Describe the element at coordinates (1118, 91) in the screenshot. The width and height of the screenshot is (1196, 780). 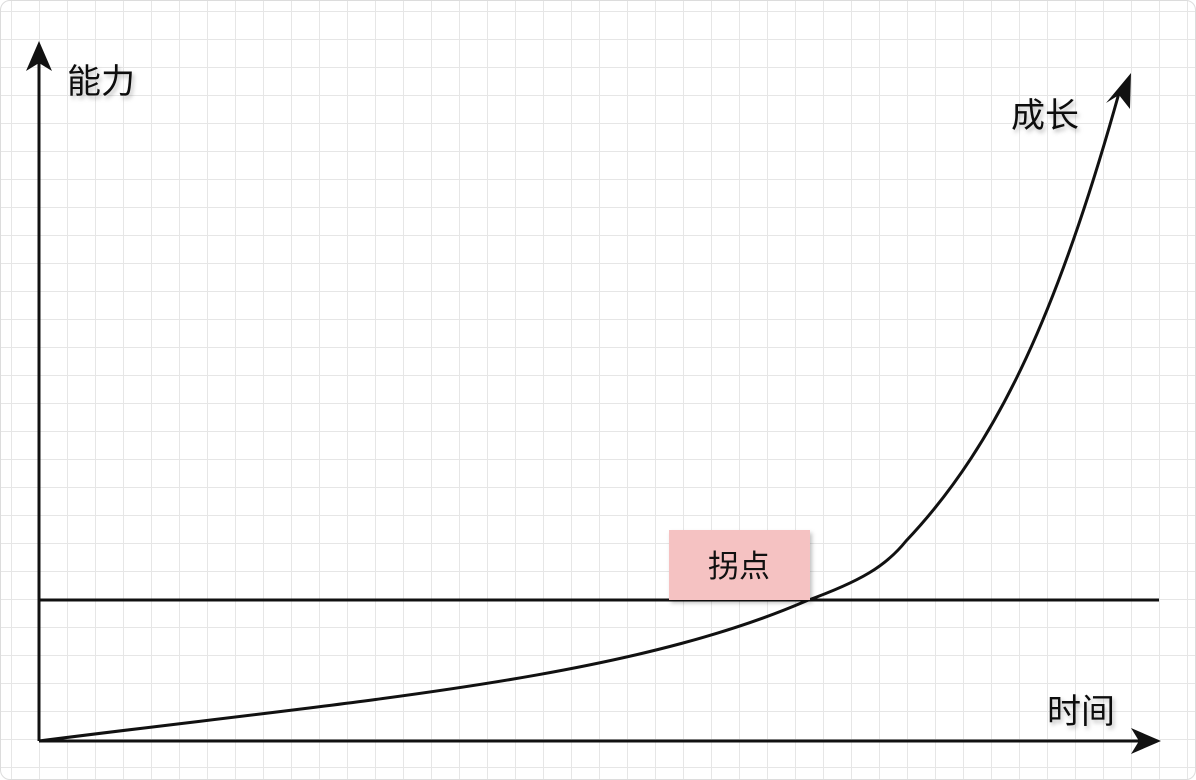
I see `growth-curve-arrowhead` at that location.